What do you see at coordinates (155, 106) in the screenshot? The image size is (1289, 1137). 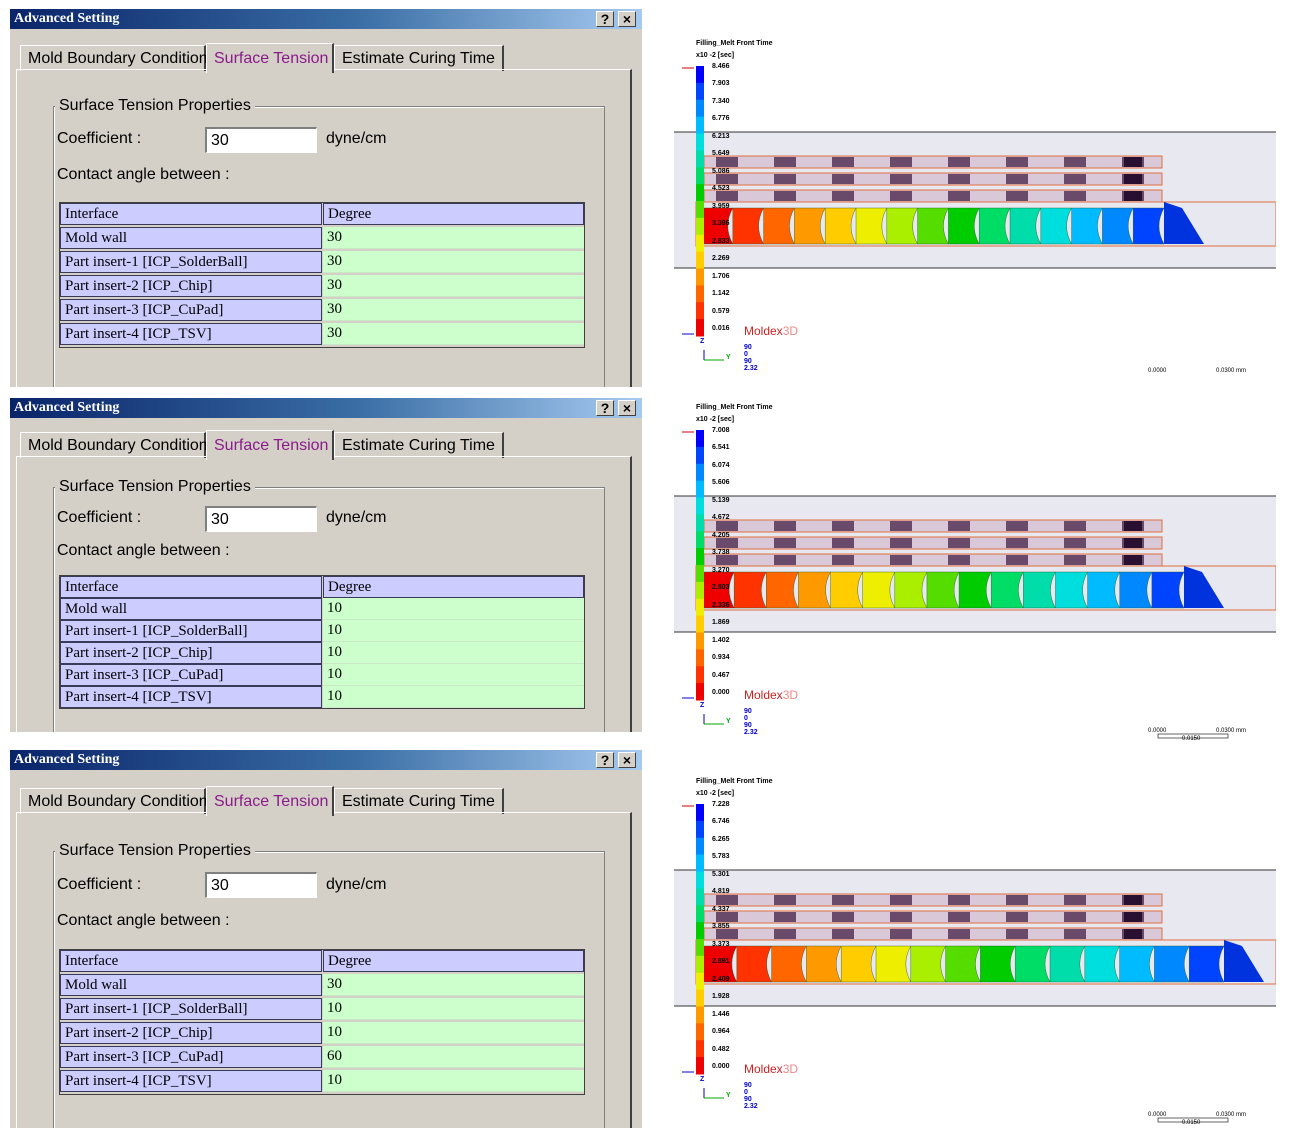 I see `group-title: Surface Tension Properties` at bounding box center [155, 106].